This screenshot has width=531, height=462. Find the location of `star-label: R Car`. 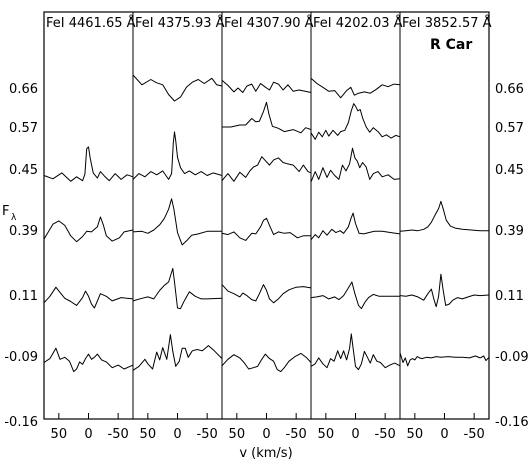

star-label: R Car is located at coordinates (451, 45).